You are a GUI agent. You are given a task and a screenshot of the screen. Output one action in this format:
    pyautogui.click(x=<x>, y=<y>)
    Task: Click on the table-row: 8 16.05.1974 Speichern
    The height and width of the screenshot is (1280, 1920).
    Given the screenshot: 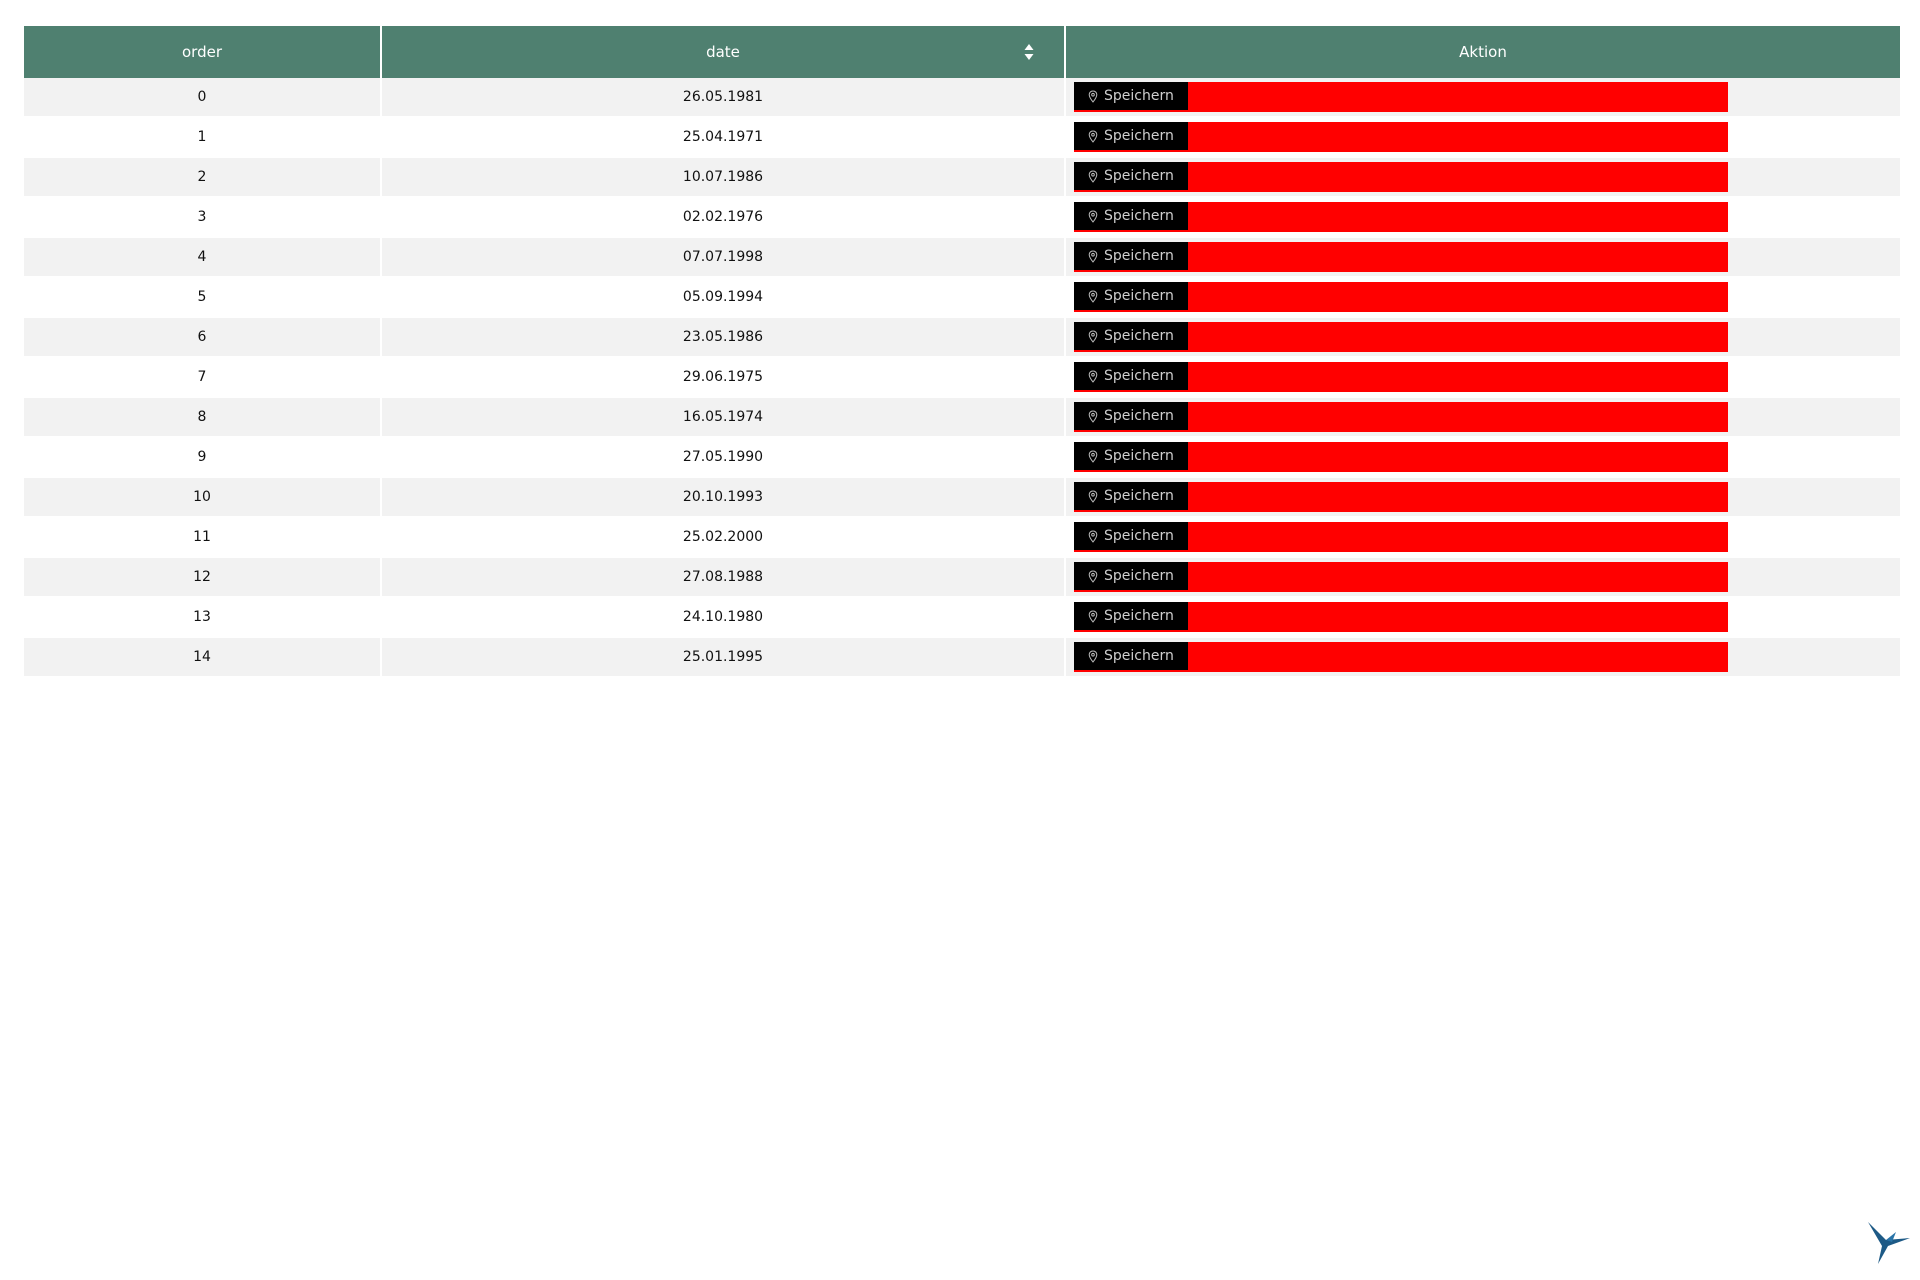 What is the action you would take?
    pyautogui.click(x=962, y=418)
    